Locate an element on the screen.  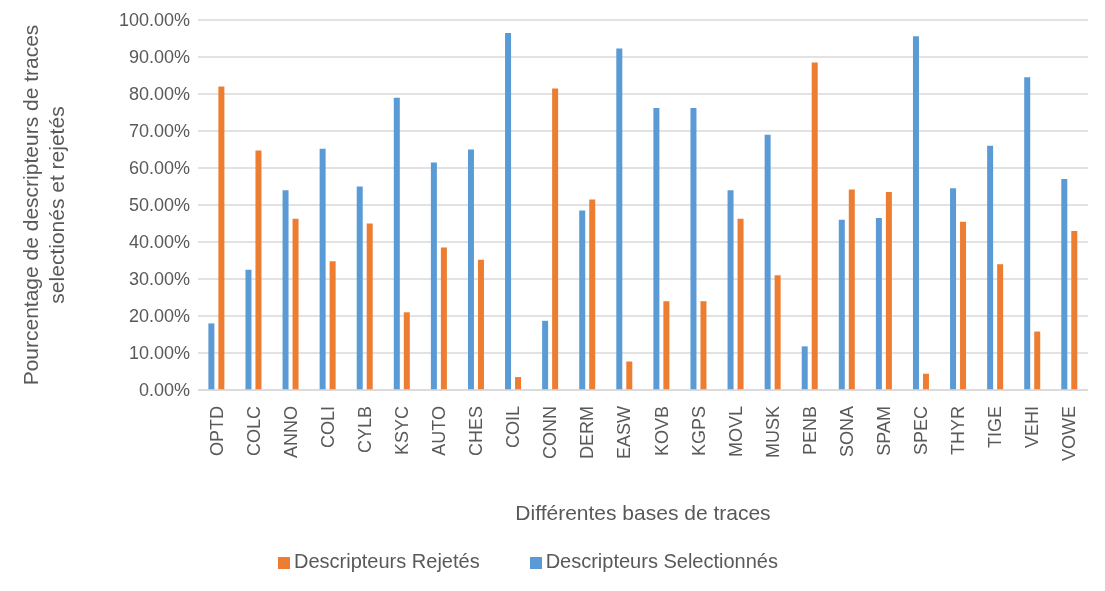
x-tick-label: KGPS is located at coordinates (698, 431).